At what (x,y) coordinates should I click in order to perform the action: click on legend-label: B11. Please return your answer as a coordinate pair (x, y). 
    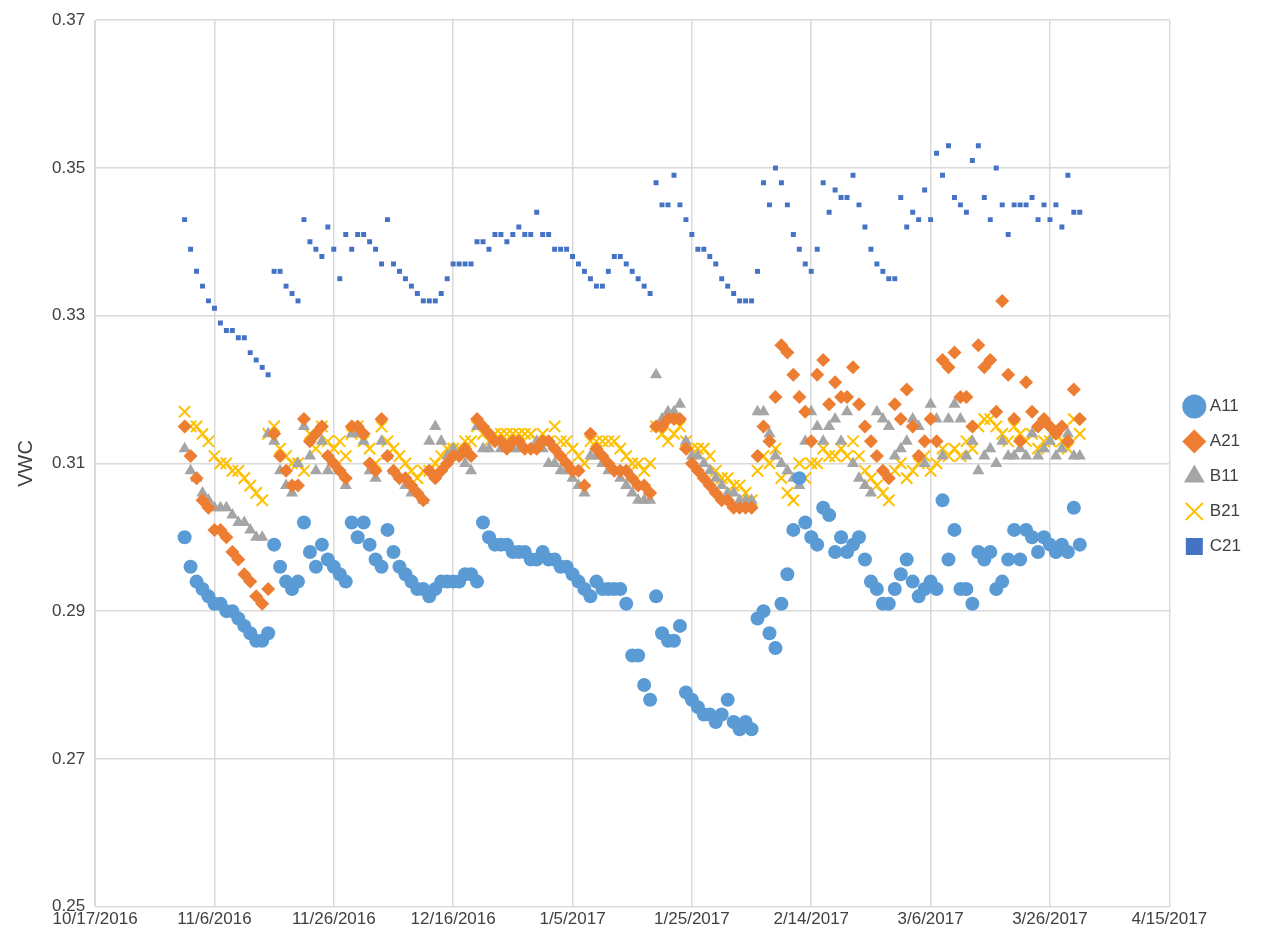
    Looking at the image, I should click on (1224, 476).